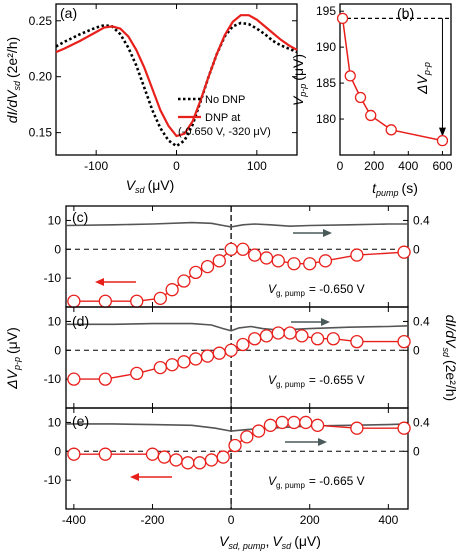 This screenshot has width=463, height=554. Describe the element at coordinates (53, 480) in the screenshot. I see `panel-e-ytick-label: -10` at that location.